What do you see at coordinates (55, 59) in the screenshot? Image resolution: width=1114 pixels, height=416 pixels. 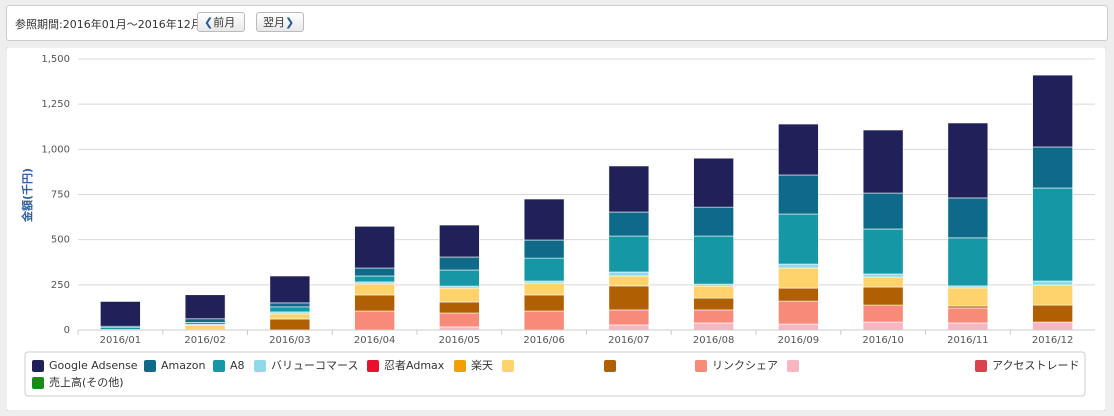 I see `y-tick-label: 1,500` at bounding box center [55, 59].